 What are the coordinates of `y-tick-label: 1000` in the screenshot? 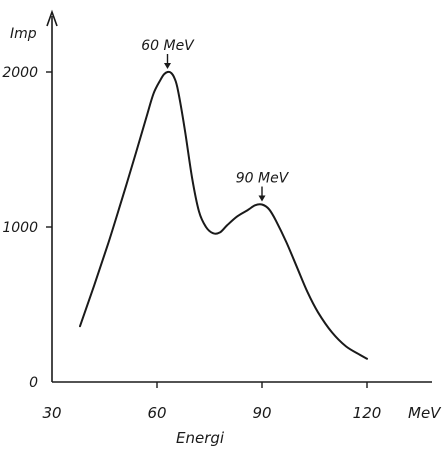 It's located at (20, 228).